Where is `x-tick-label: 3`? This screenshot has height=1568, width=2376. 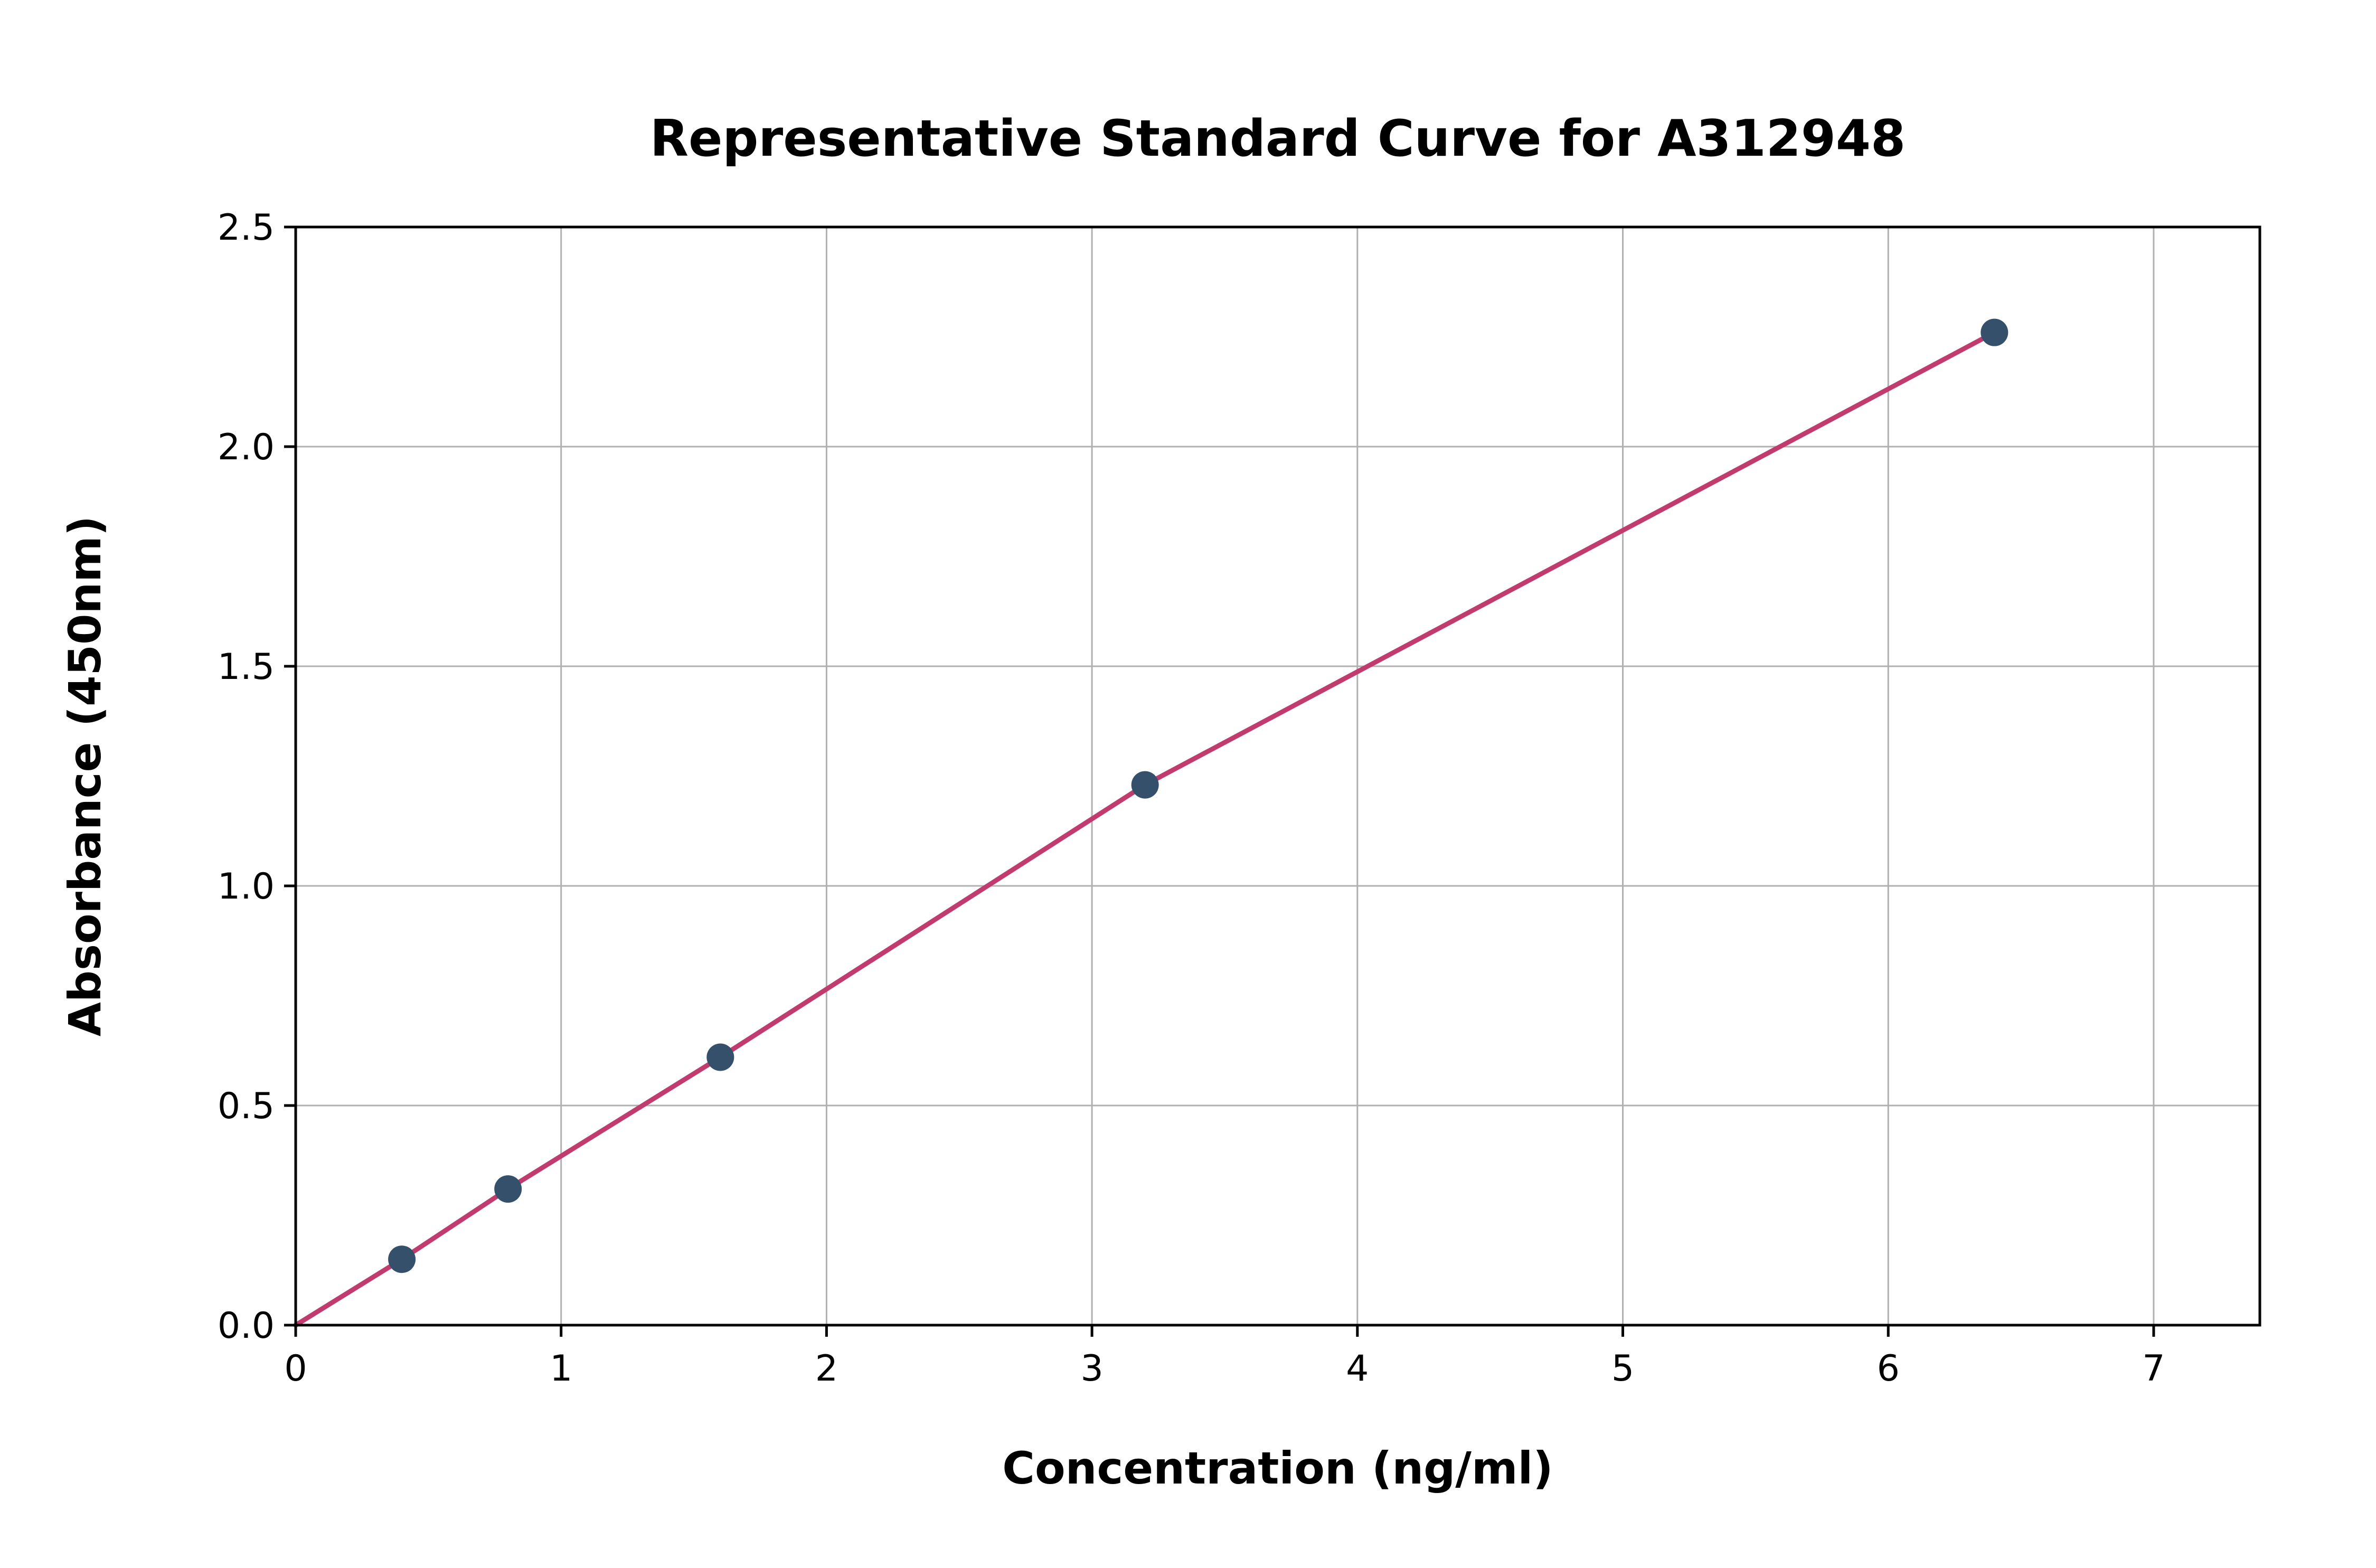
x-tick-label: 3 is located at coordinates (1091, 1369).